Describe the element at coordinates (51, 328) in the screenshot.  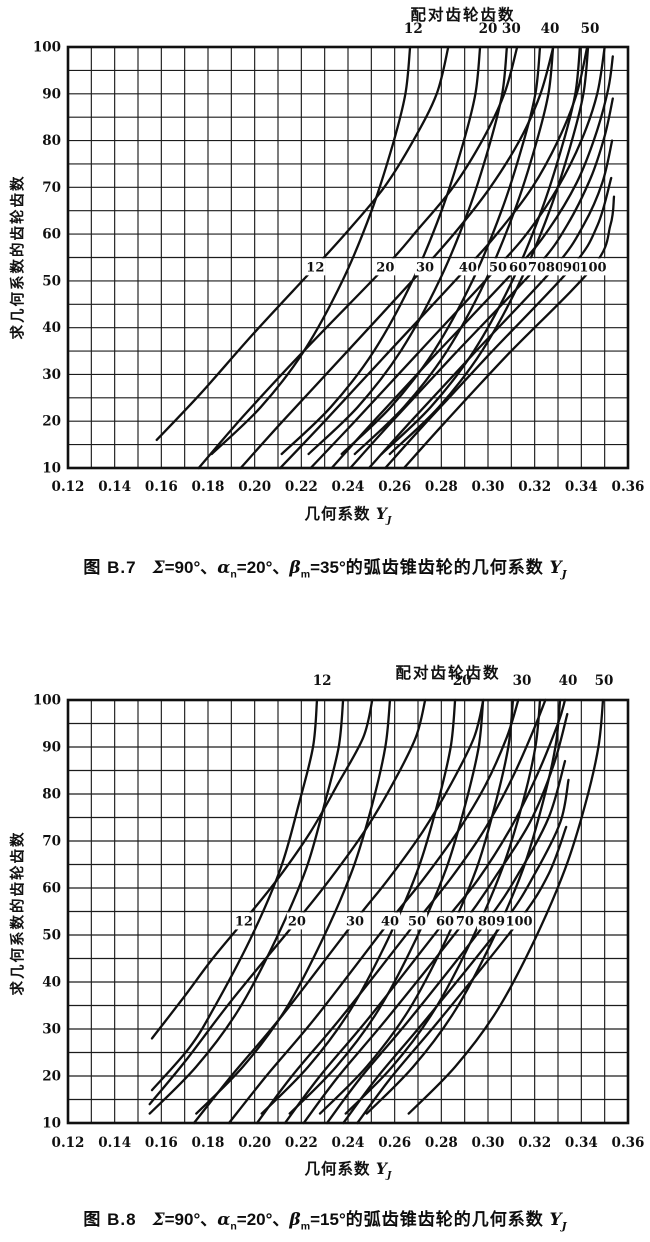
I see `y-tick: 40` at that location.